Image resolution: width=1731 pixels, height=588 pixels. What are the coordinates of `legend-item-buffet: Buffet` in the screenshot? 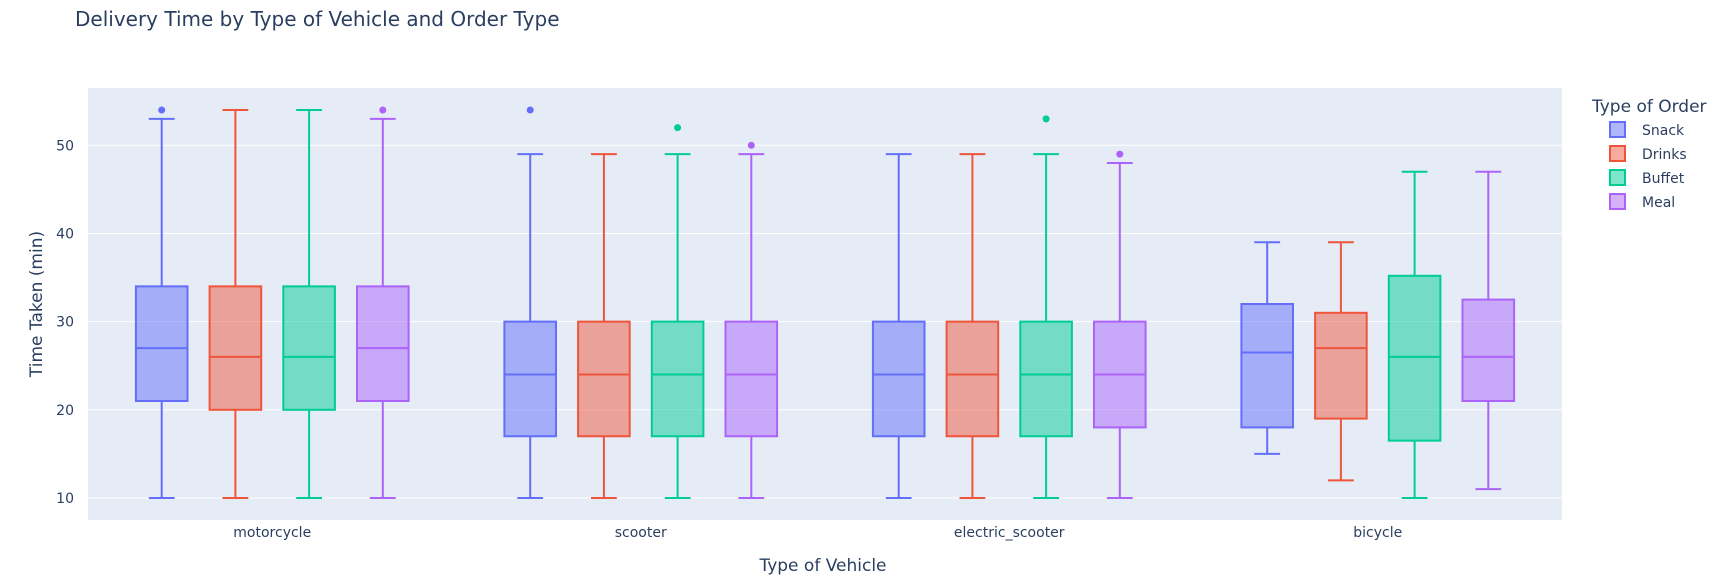 It's located at (1647, 178).